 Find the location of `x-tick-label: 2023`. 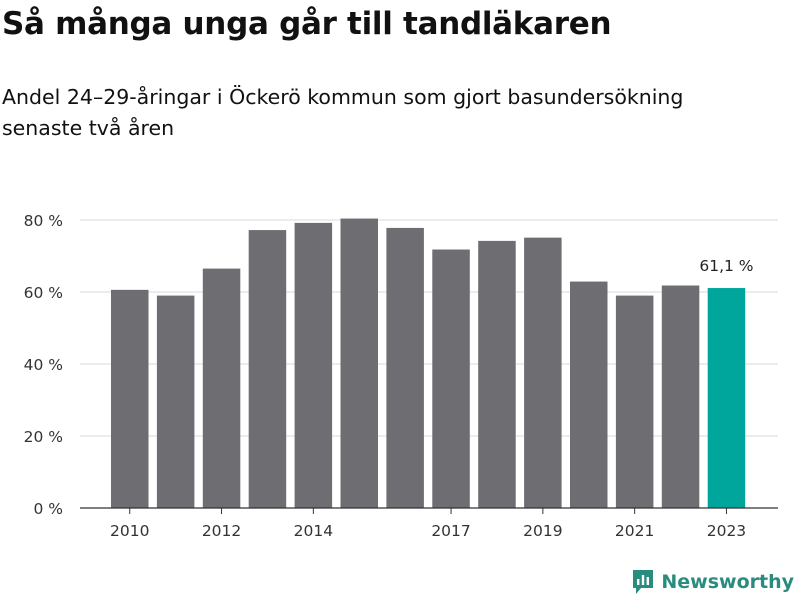

x-tick-label: 2023 is located at coordinates (726, 531).